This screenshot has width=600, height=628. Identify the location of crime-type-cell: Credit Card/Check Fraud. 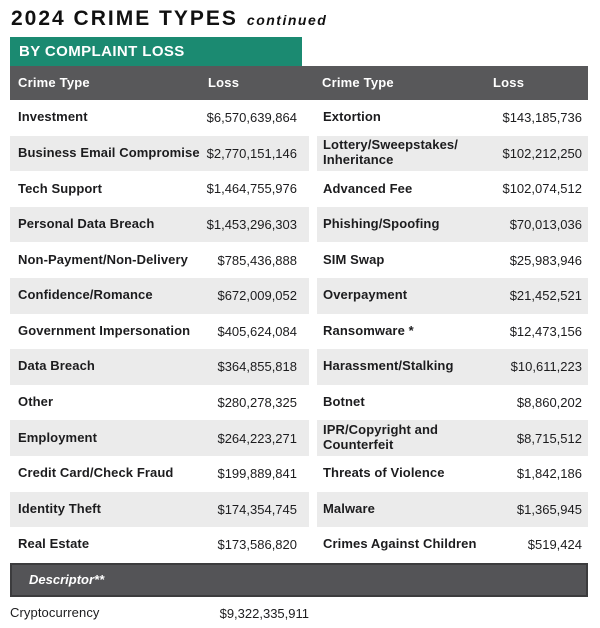
(96, 473).